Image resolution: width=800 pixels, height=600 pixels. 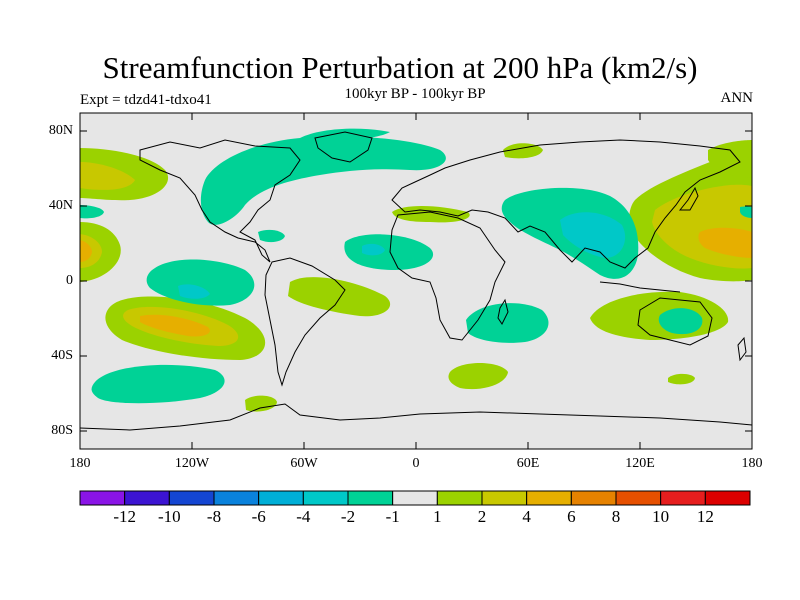 I want to click on coast-eurasia, so click(x=566, y=204).